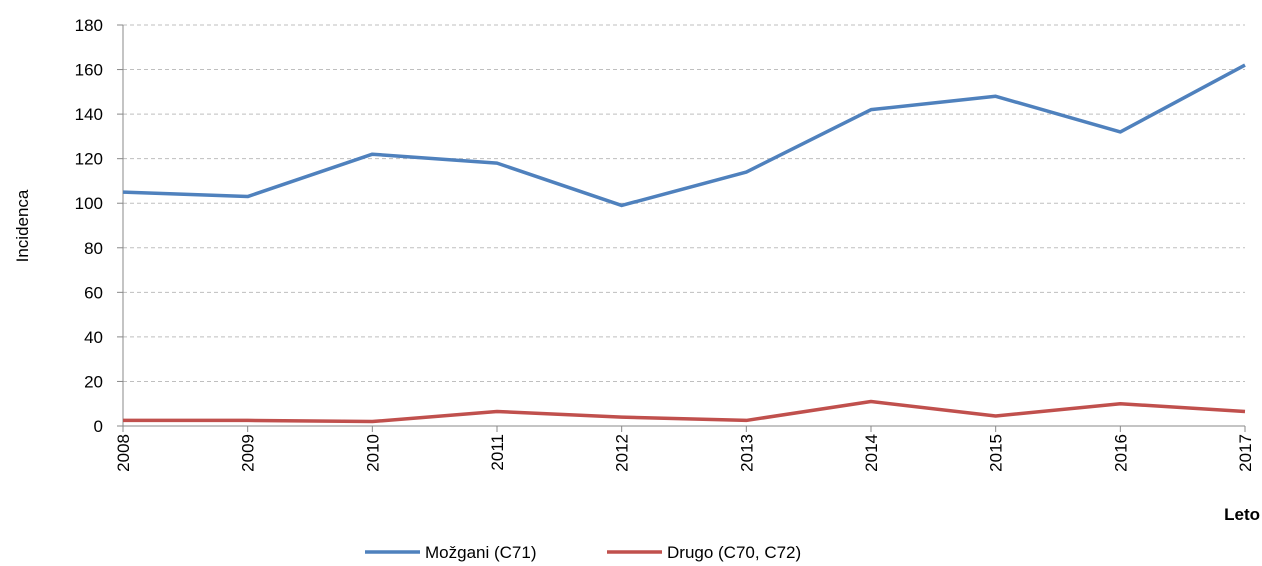  What do you see at coordinates (89, 159) in the screenshot?
I see `y-tick-label: 120` at bounding box center [89, 159].